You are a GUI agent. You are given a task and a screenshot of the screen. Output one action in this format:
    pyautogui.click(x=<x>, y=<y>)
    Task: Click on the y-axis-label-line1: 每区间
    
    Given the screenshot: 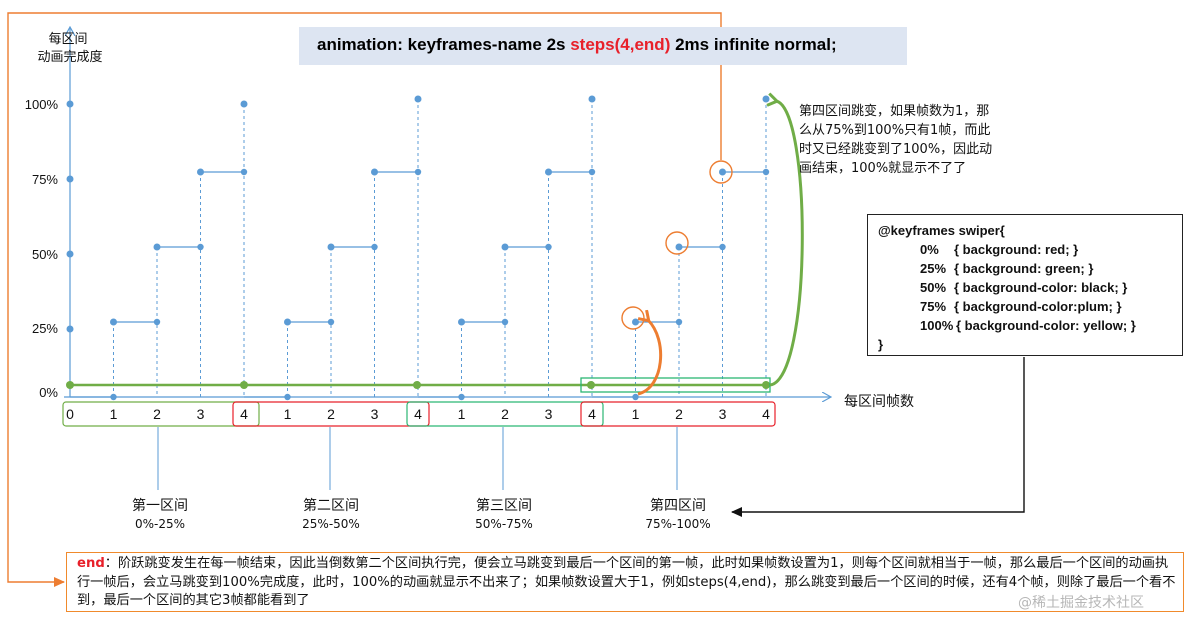 What is the action you would take?
    pyautogui.click(x=67, y=39)
    